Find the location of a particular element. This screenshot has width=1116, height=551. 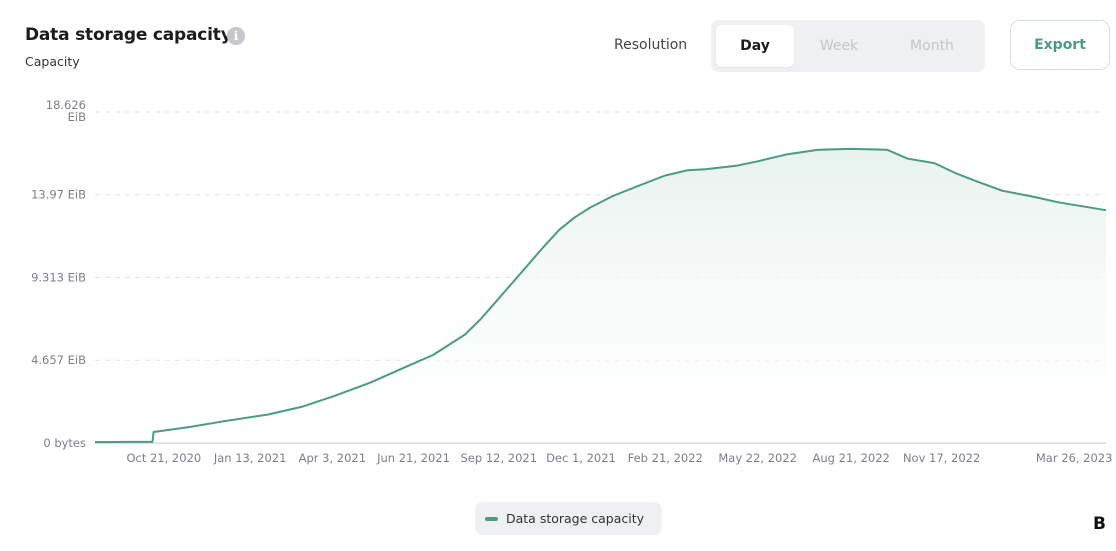

legend: Data storage capacity is located at coordinates (568, 518).